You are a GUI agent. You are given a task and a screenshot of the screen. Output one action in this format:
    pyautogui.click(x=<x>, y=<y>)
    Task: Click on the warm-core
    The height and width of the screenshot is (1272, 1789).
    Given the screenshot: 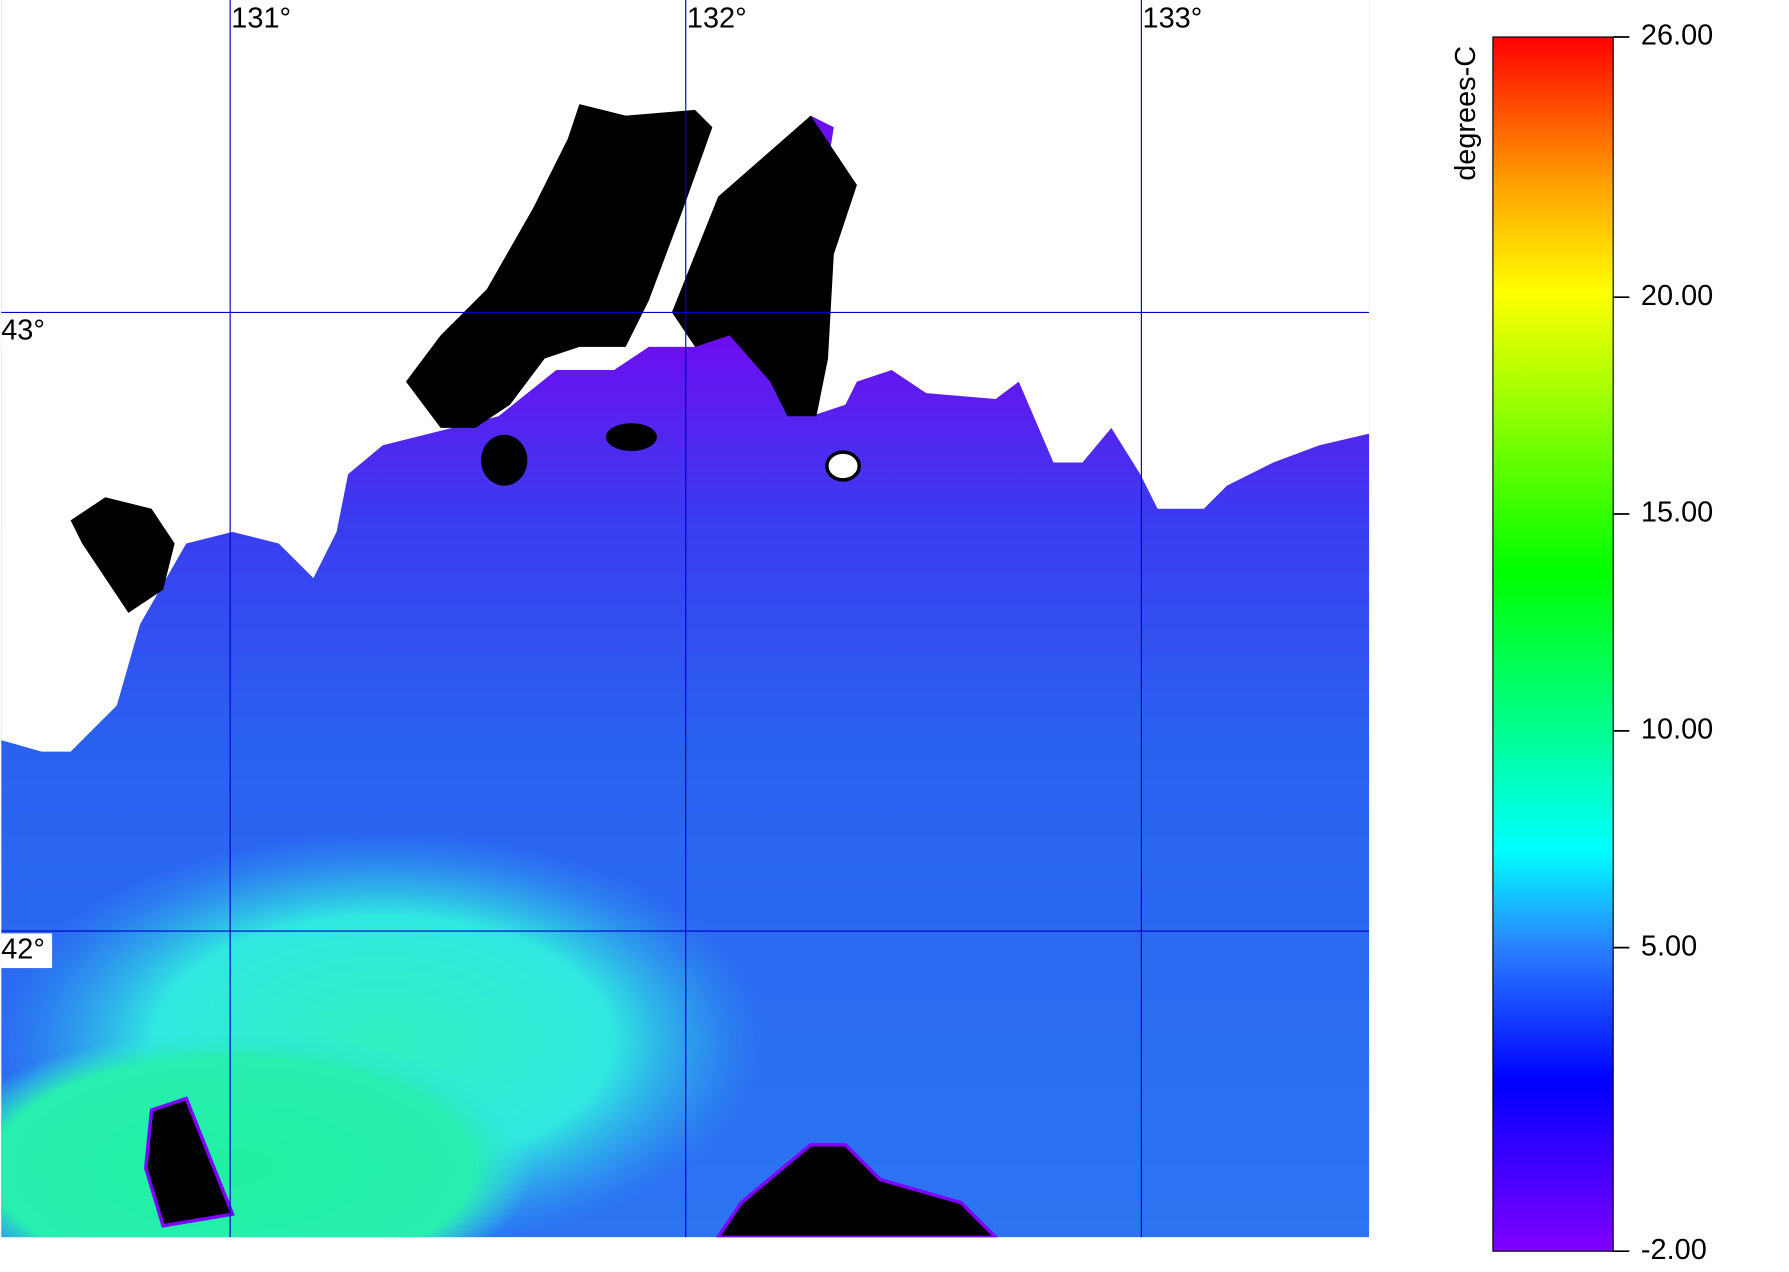 What is the action you would take?
    pyautogui.click(x=267, y=1133)
    